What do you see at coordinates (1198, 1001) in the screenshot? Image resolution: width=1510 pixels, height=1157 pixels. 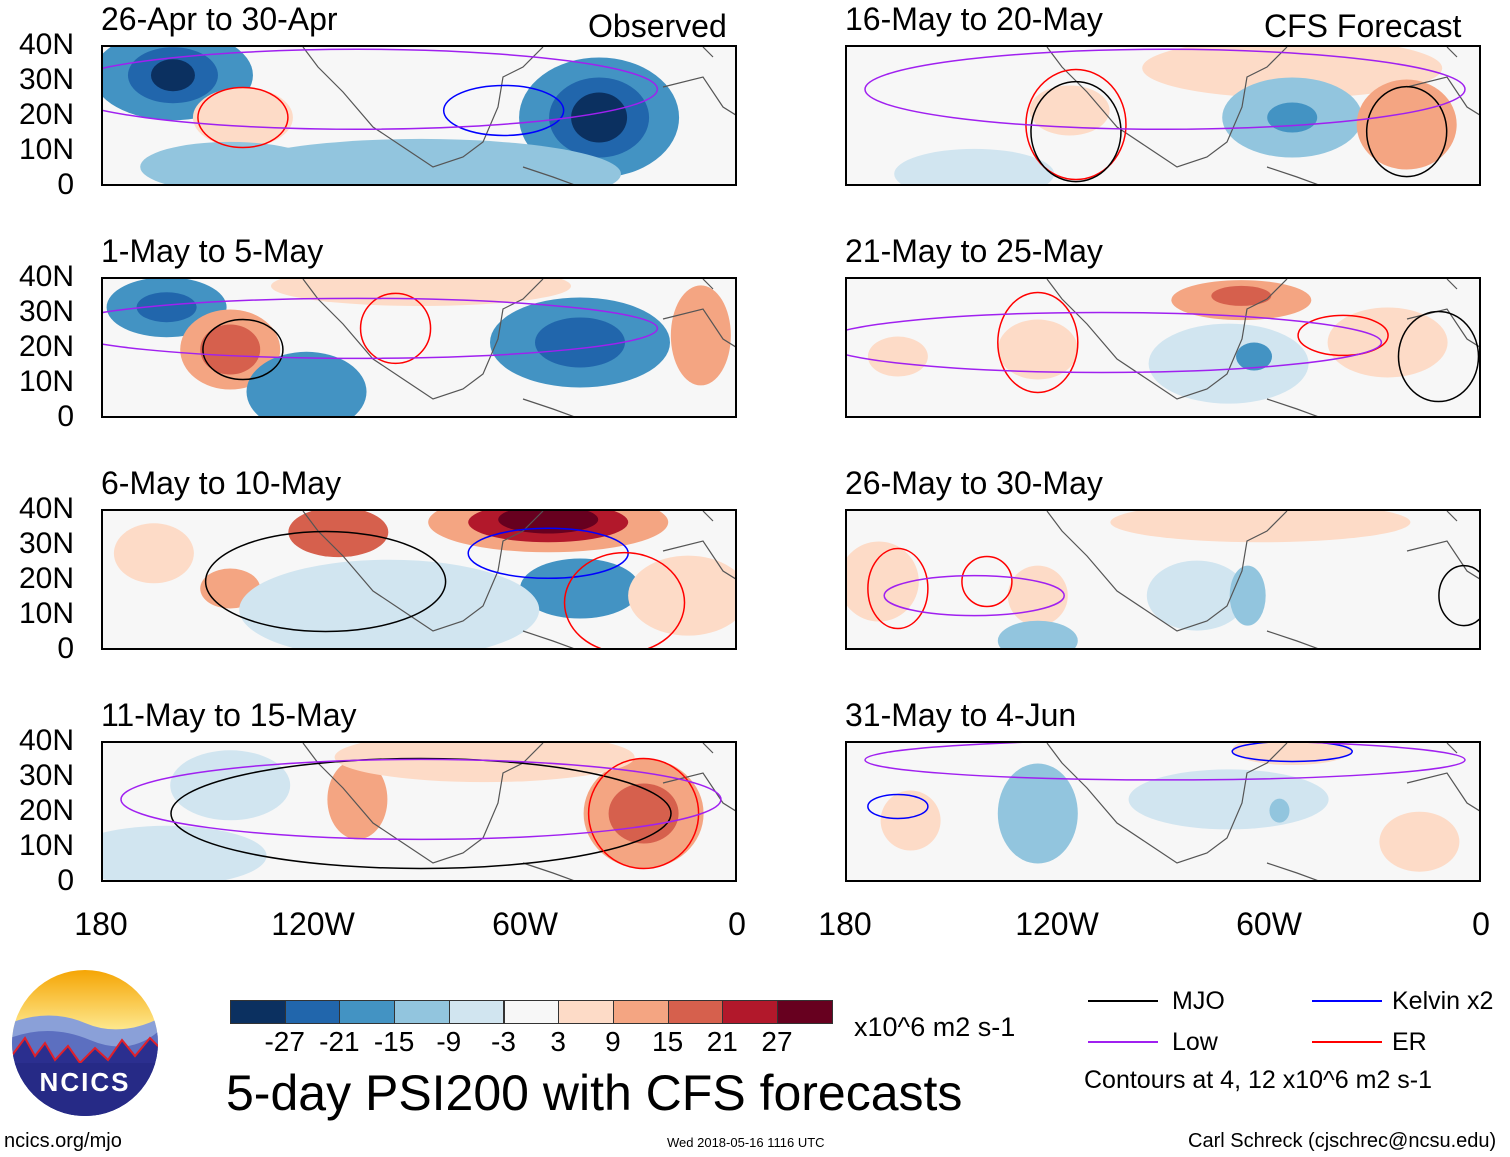 I see `legend-mjo: MJO` at bounding box center [1198, 1001].